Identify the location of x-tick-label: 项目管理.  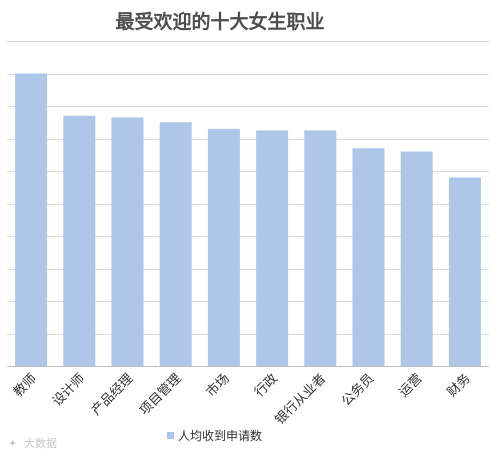
(160, 394).